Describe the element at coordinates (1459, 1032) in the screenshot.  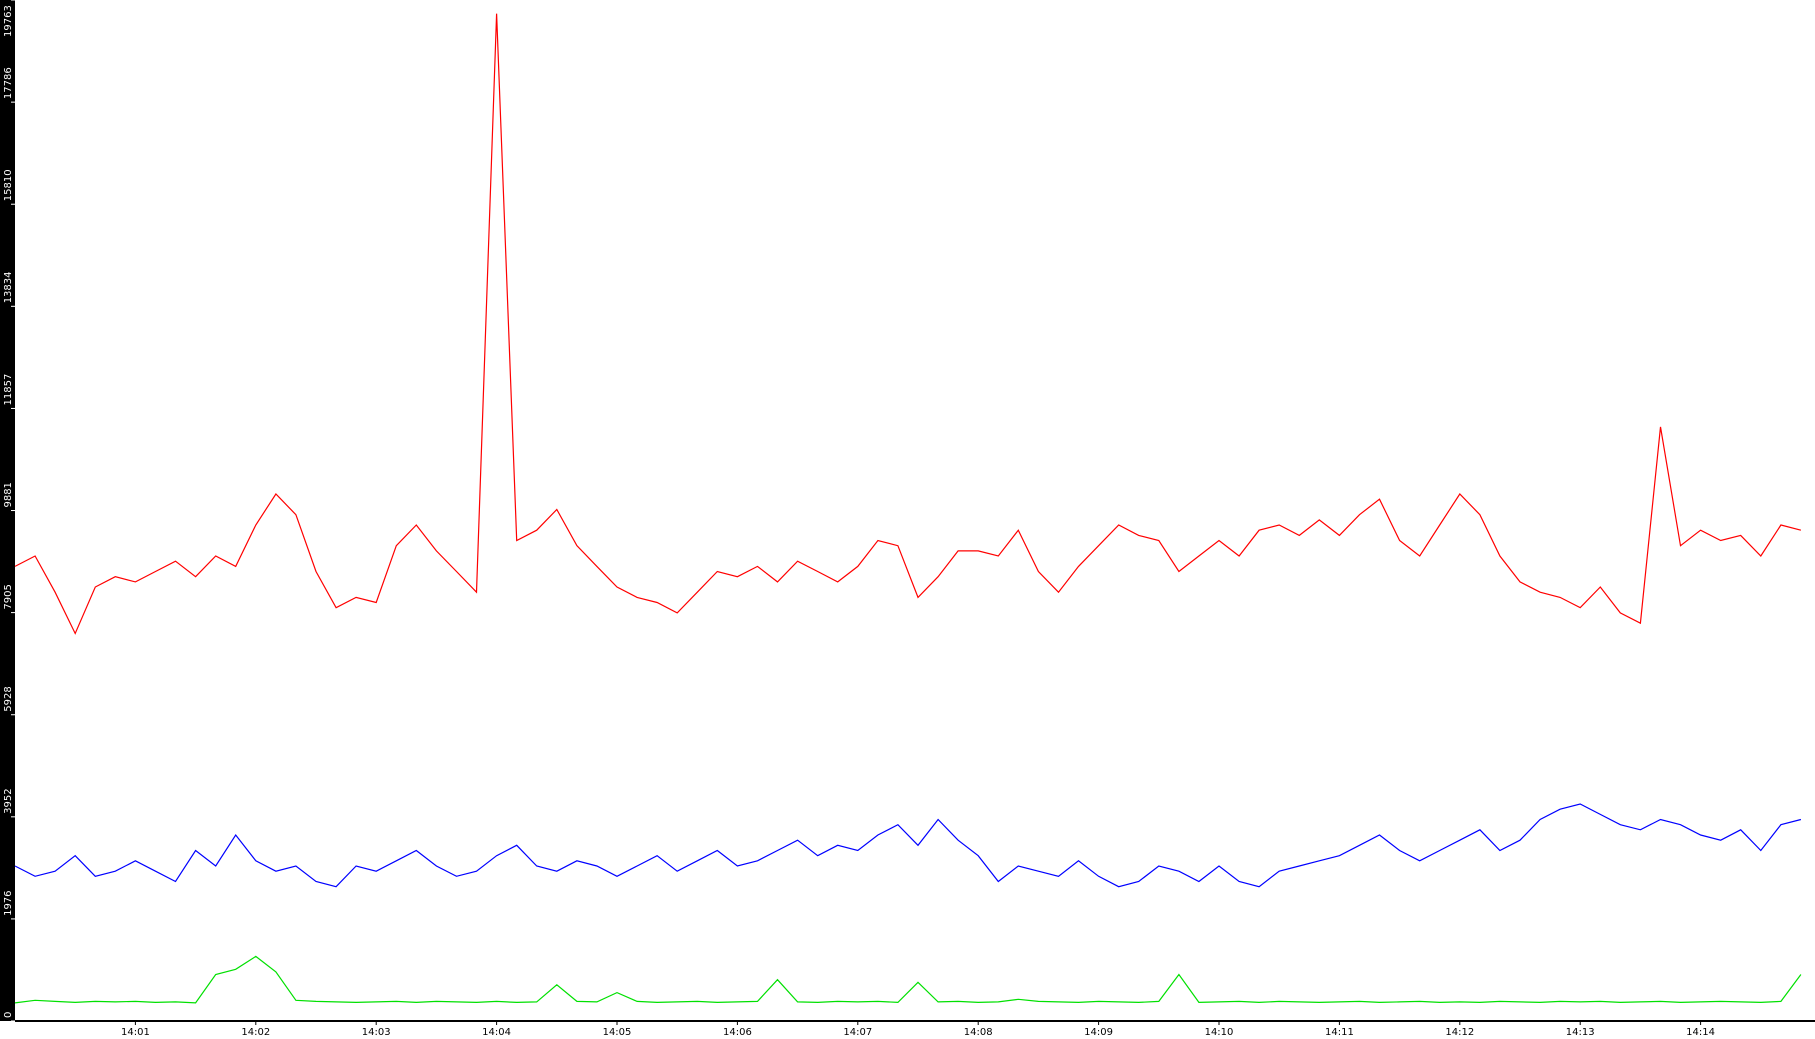
I see `x-tick-label: 14:12` at that location.